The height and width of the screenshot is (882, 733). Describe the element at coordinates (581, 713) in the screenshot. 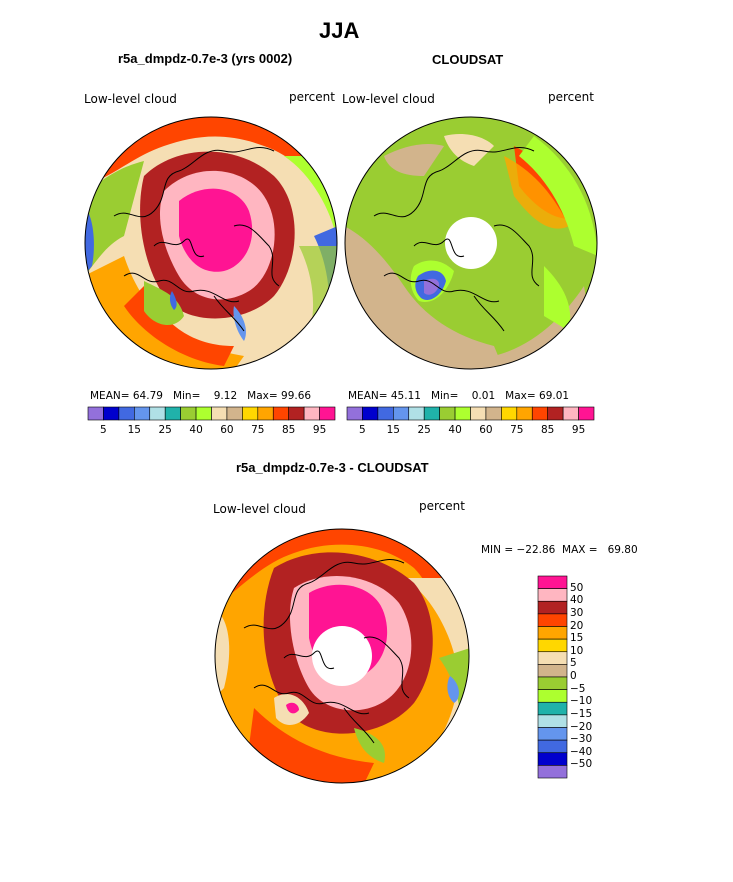

I see `bottom-colorbar-tick-label: −15` at that location.